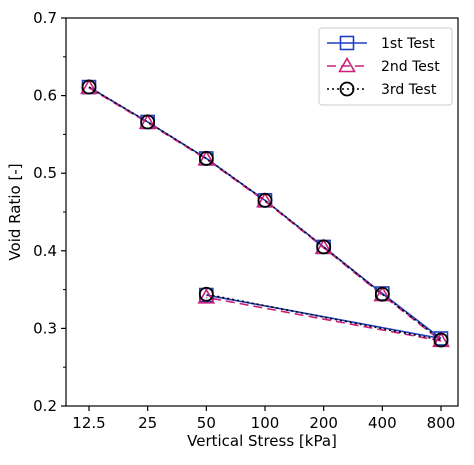 The image size is (474, 465). I want to click on y-tick-label: 0.2, so click(45, 406).